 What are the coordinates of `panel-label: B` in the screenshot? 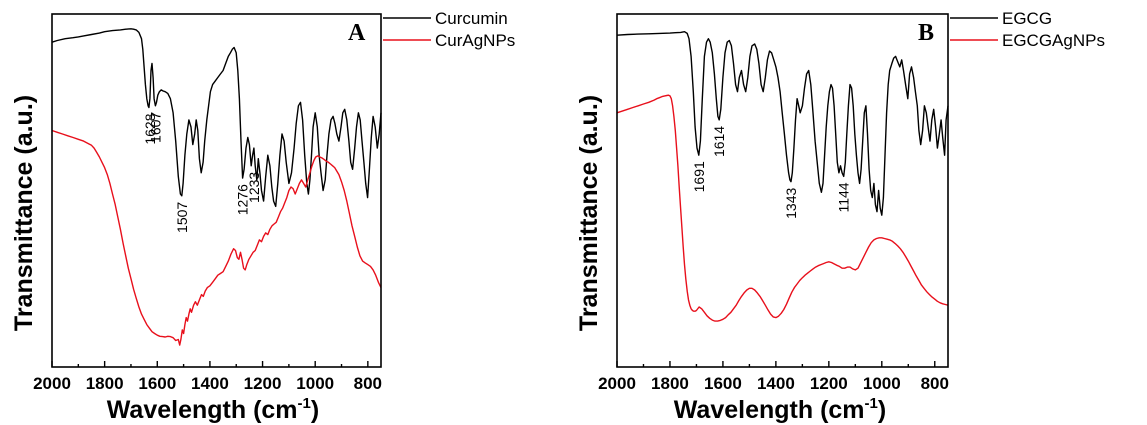 It's located at (926, 33).